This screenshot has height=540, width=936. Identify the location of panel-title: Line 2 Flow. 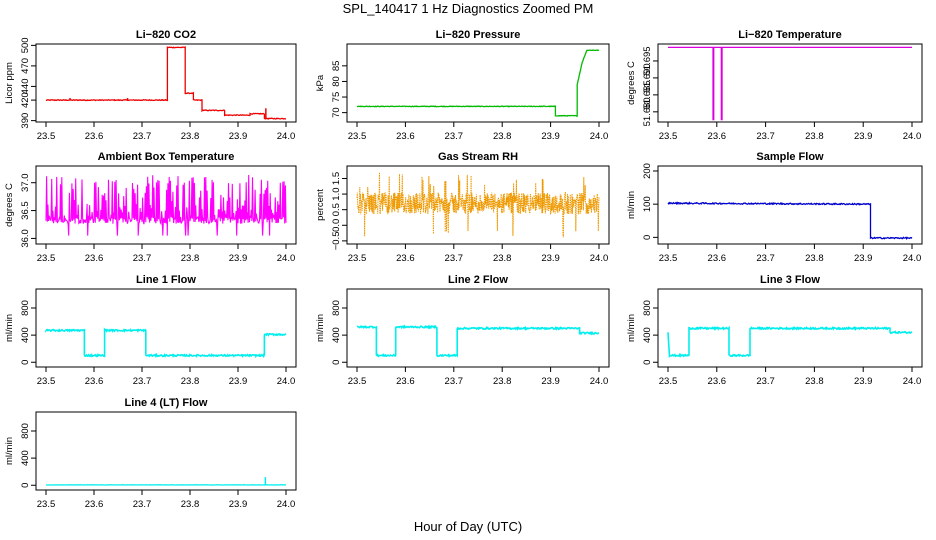
(478, 280).